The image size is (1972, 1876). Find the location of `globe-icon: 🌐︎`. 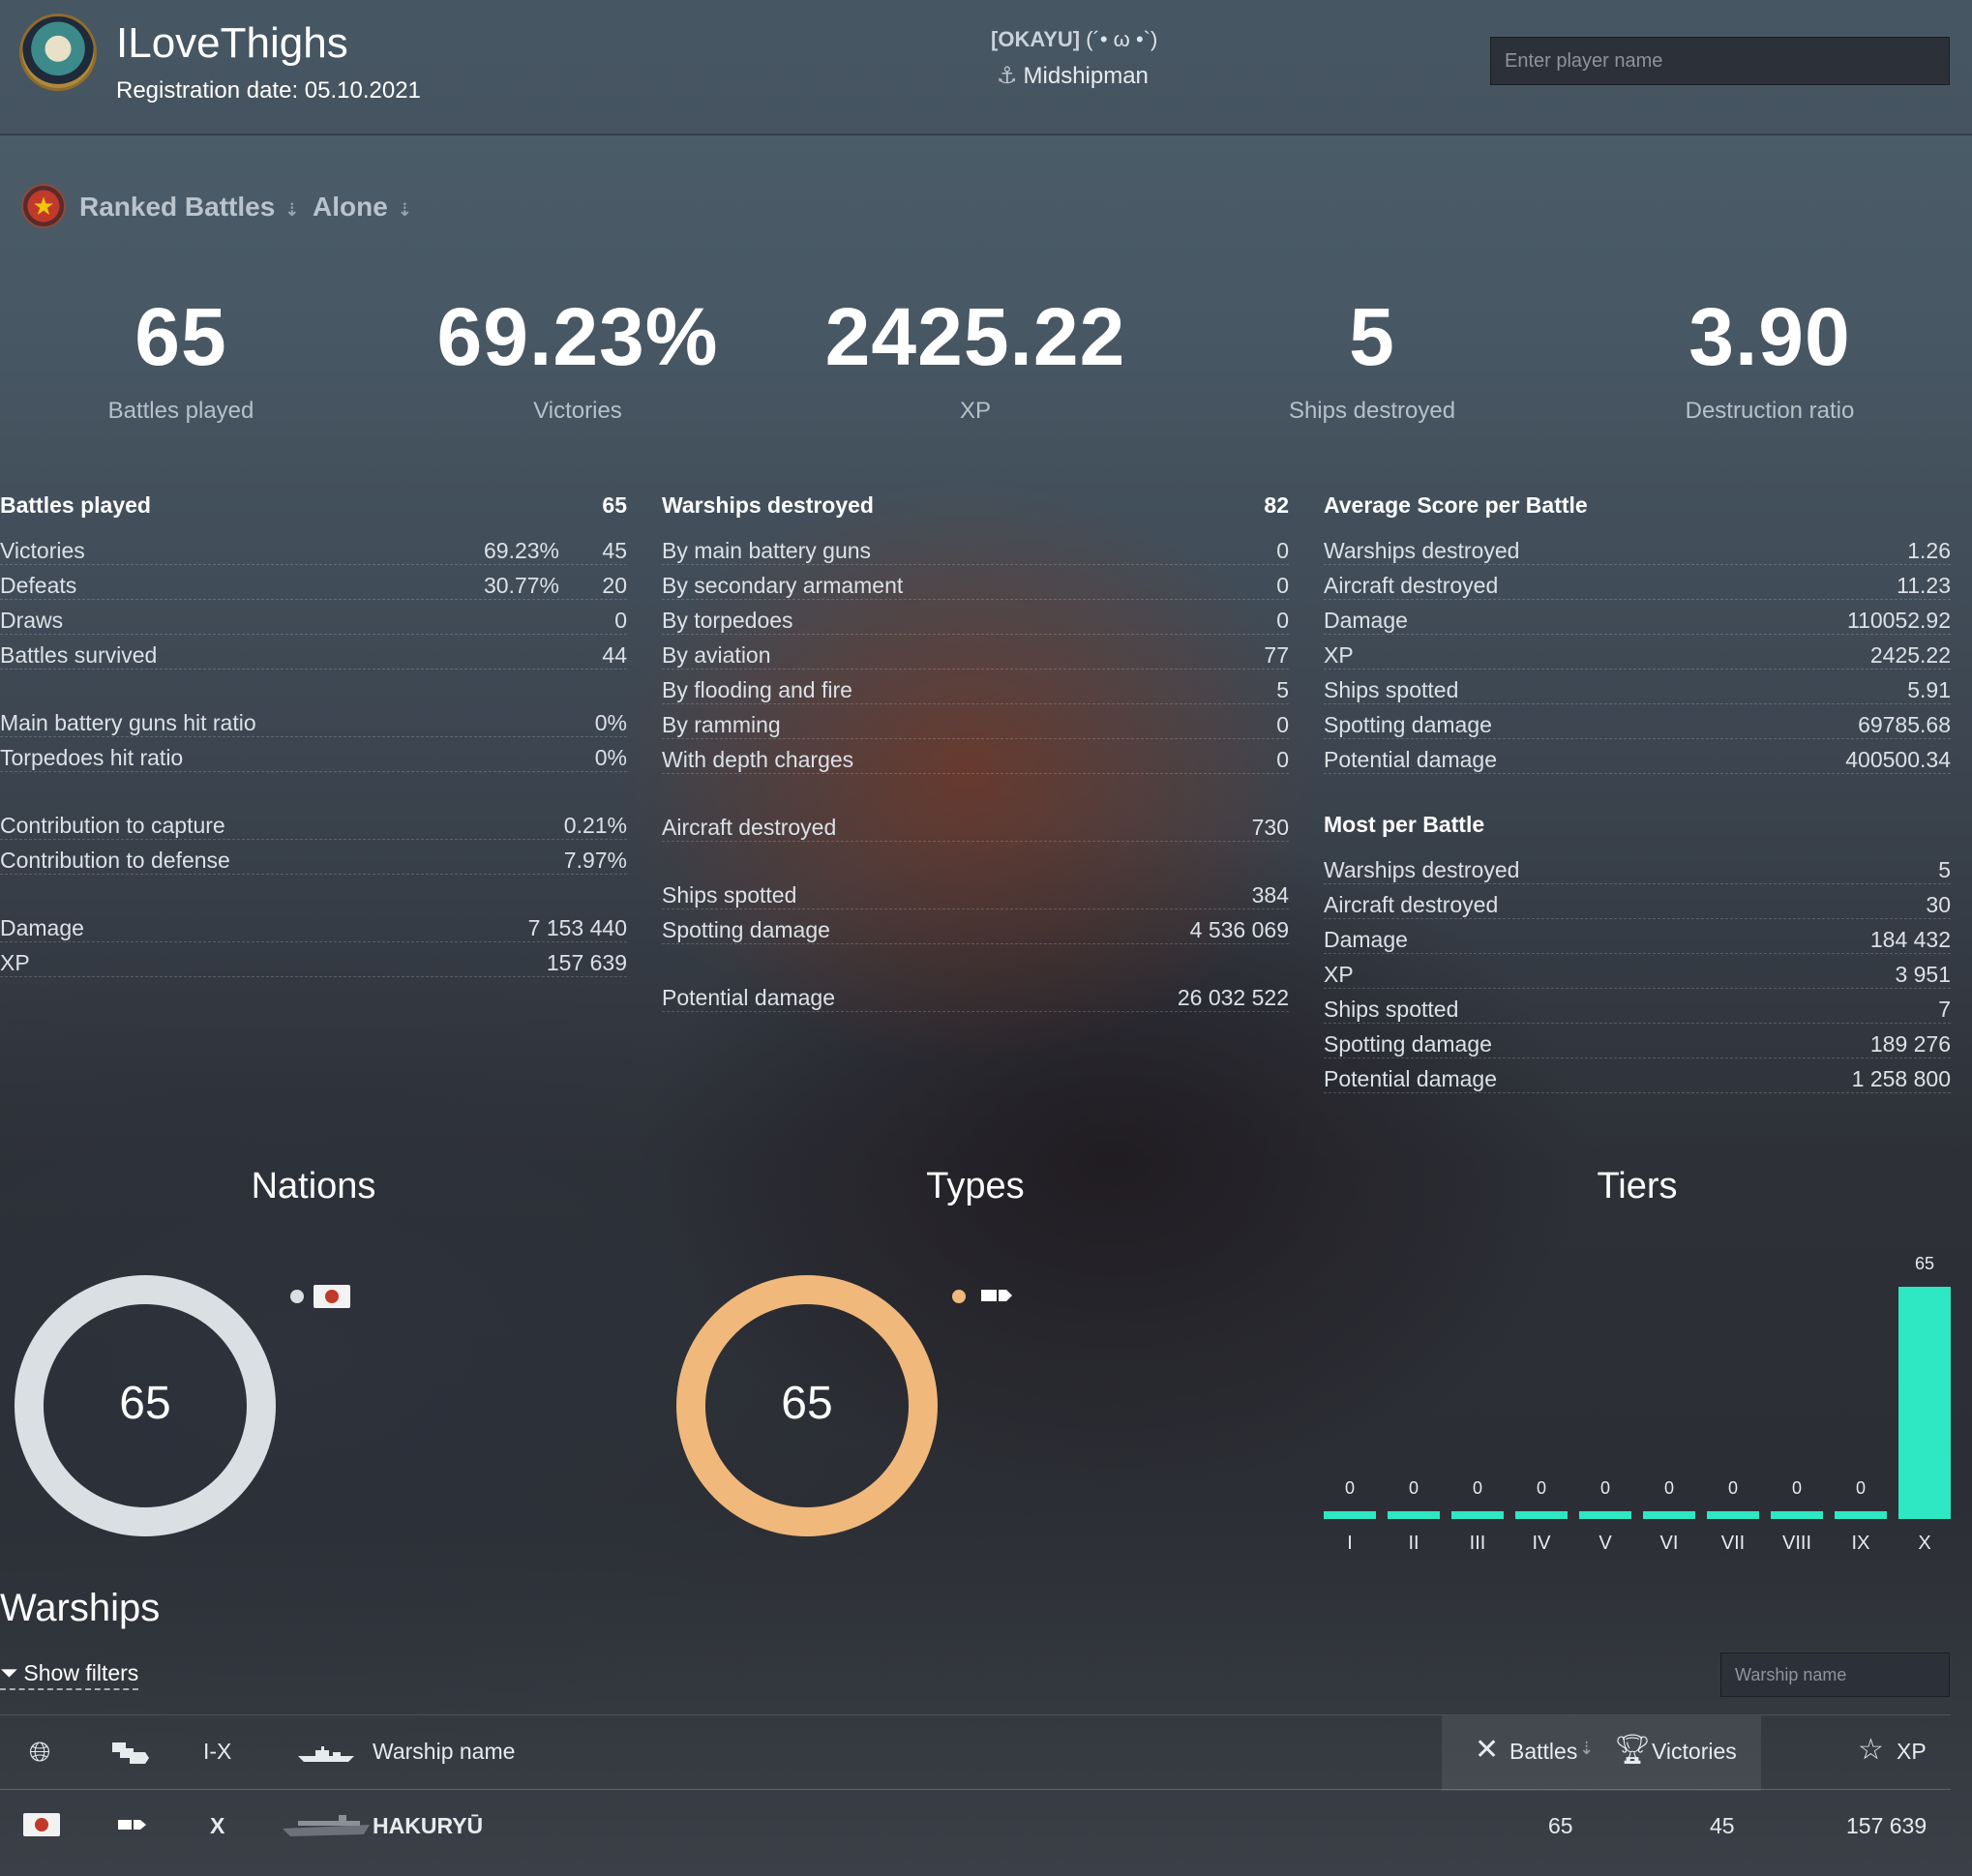

globe-icon: 🌐︎ is located at coordinates (40, 1752).